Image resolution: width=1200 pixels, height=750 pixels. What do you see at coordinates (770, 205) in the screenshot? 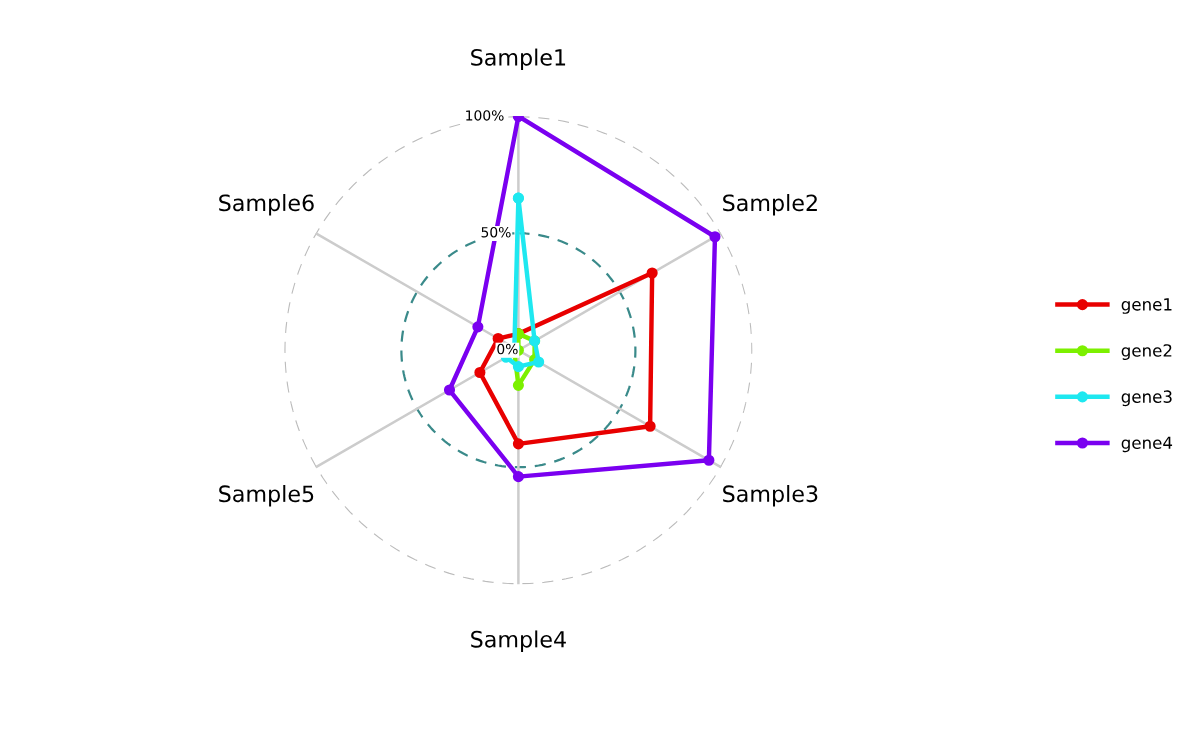
I see `spoke-label: Sample2` at bounding box center [770, 205].